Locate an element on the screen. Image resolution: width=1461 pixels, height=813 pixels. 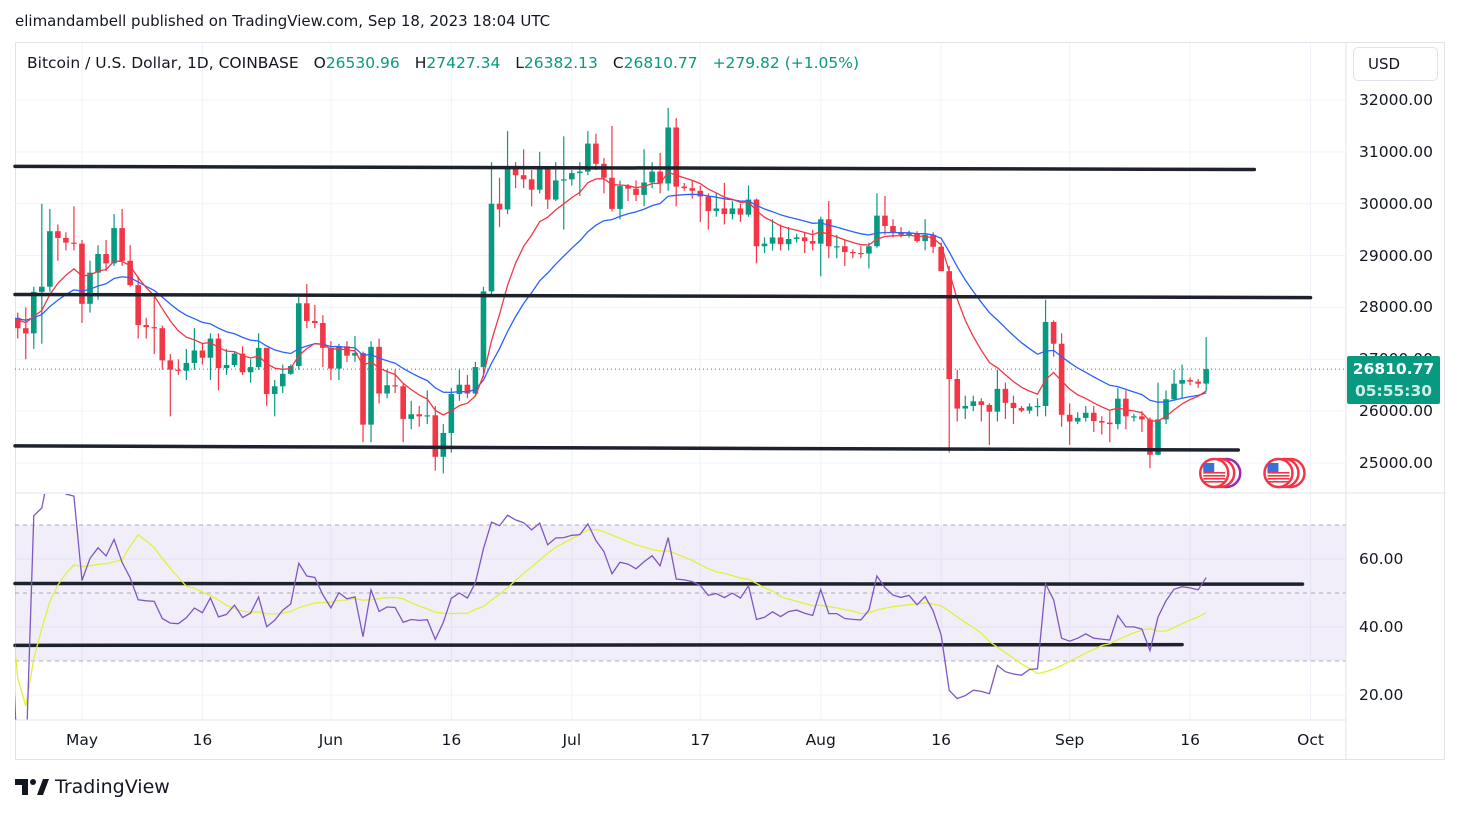
footer-brand: TradingView is located at coordinates (112, 787).